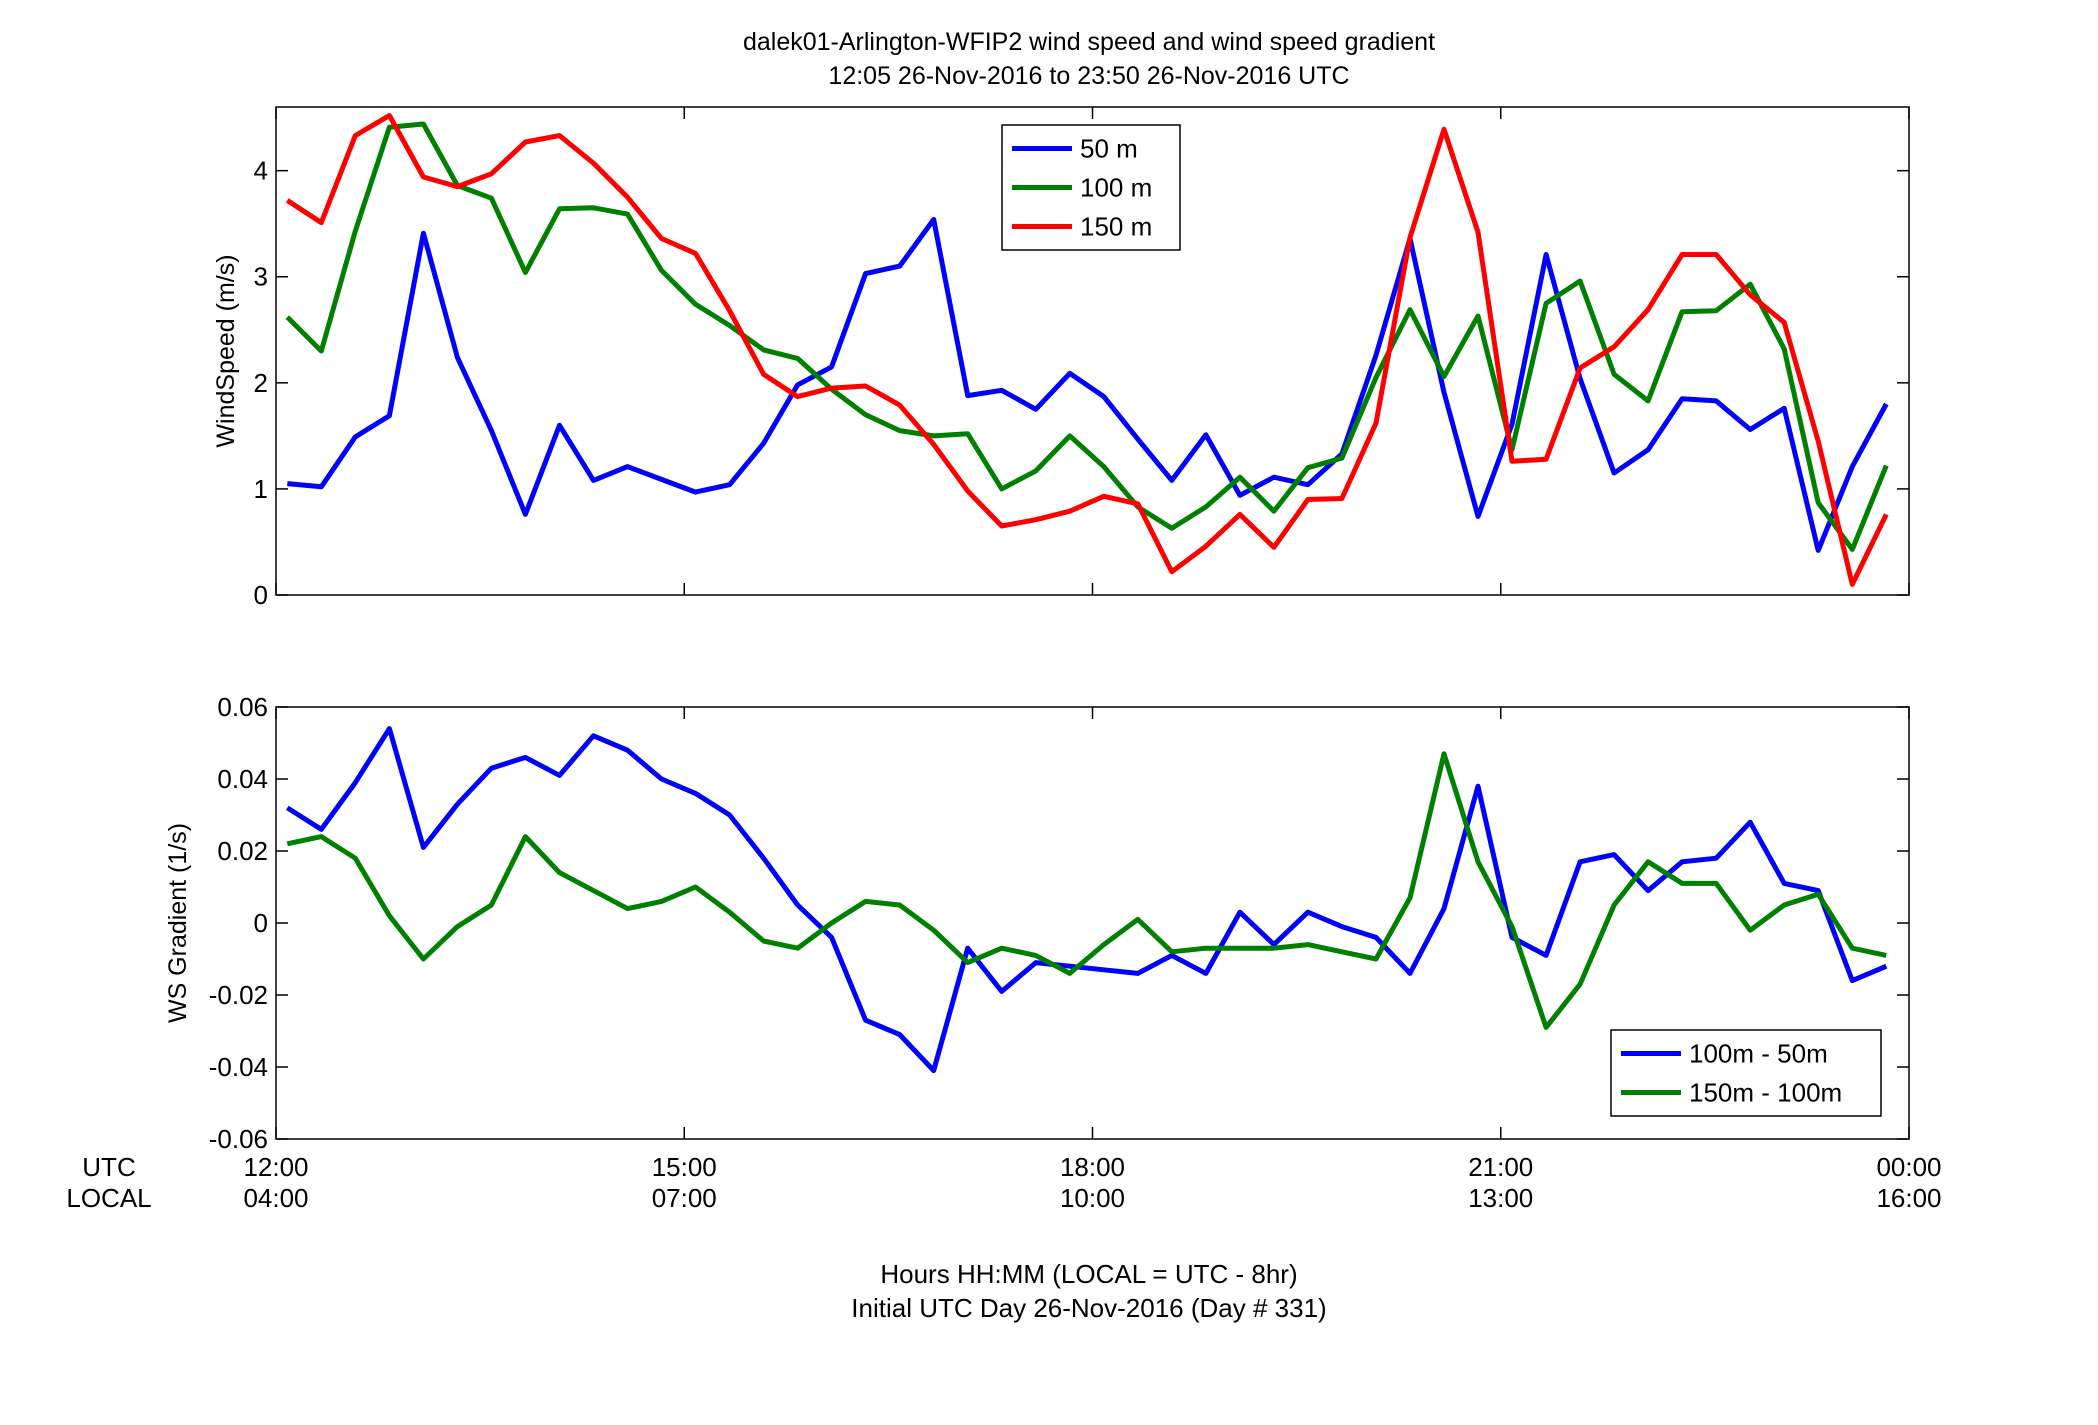  Describe the element at coordinates (108, 1167) in the screenshot. I see `utc-row-label: UTC` at that location.